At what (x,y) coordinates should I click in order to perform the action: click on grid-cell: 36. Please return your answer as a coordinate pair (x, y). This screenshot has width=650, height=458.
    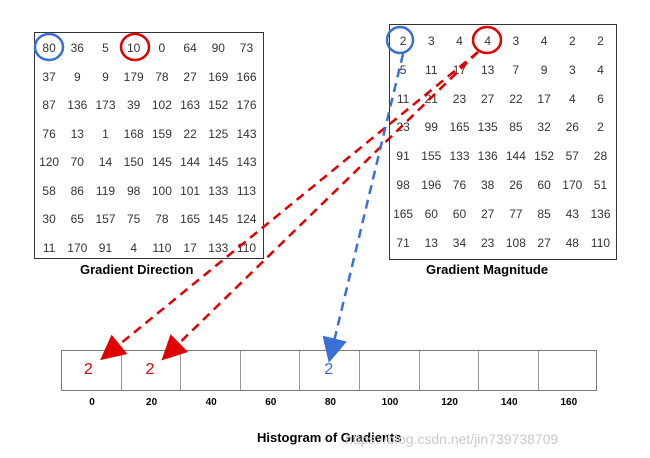
    Looking at the image, I should click on (77, 48).